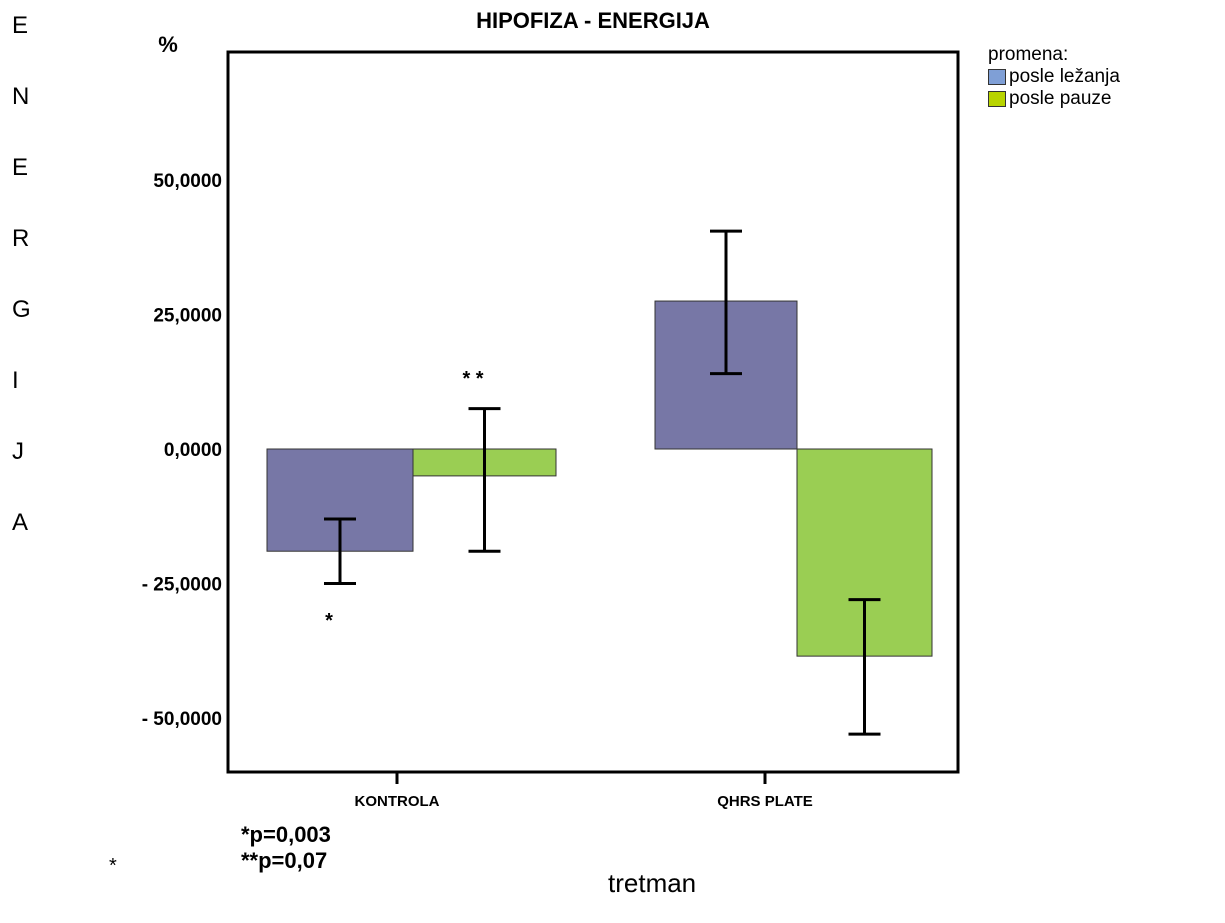 Image resolution: width=1225 pixels, height=923 pixels. I want to click on y-unit-label: %, so click(168, 44).